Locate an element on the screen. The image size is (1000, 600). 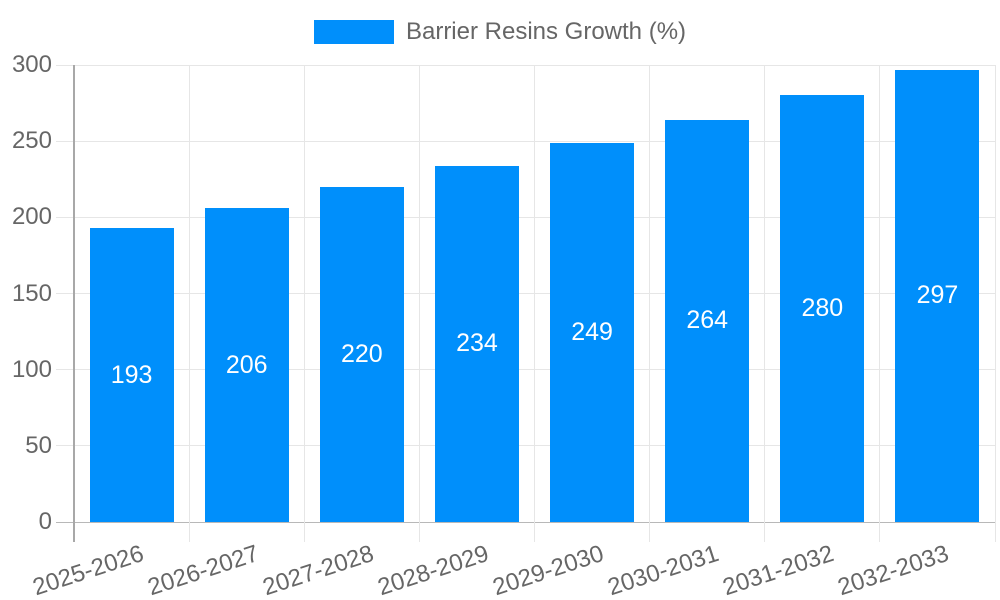
x-tick-label-2026-2027: 2026-2027 is located at coordinates (203, 570).